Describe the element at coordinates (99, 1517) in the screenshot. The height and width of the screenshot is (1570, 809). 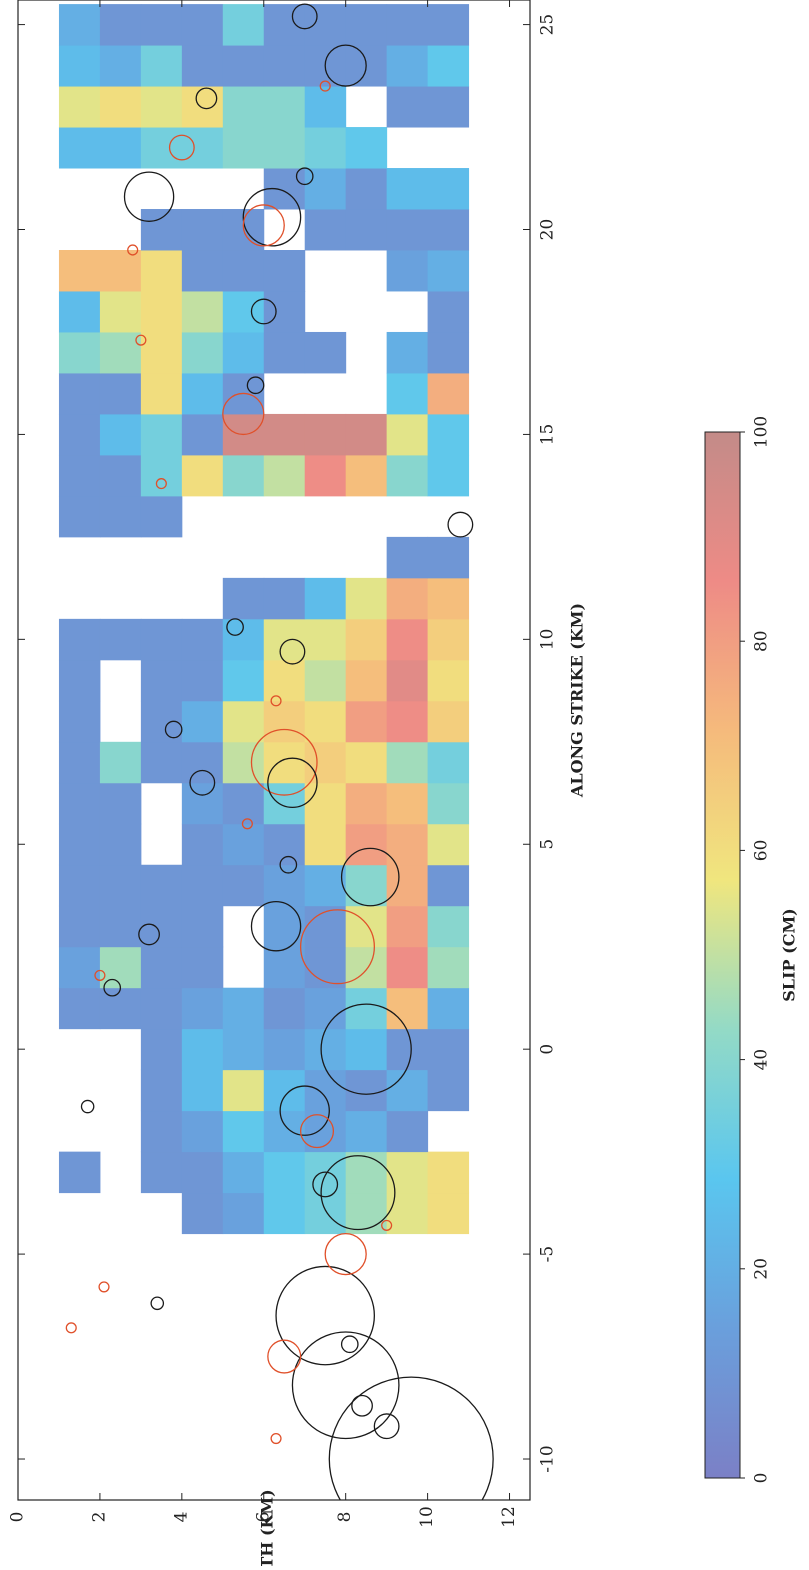
I see `y-tick-label: 2` at that location.